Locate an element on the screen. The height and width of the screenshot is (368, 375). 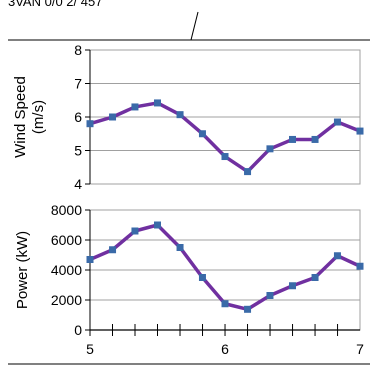
wind-y-axis-label: Wind Speed(m/s) is located at coordinates (29, 117).